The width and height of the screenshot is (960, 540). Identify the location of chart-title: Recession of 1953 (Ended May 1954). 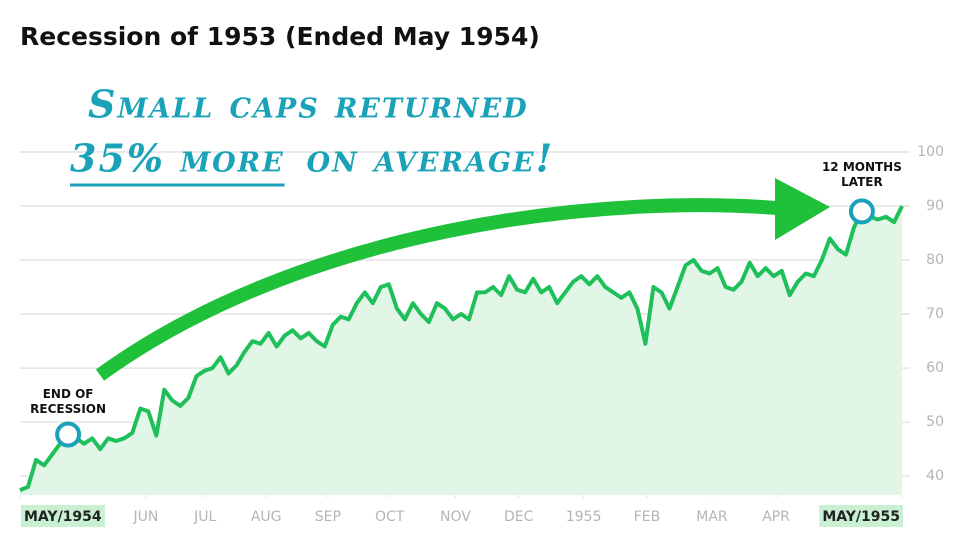
(280, 36).